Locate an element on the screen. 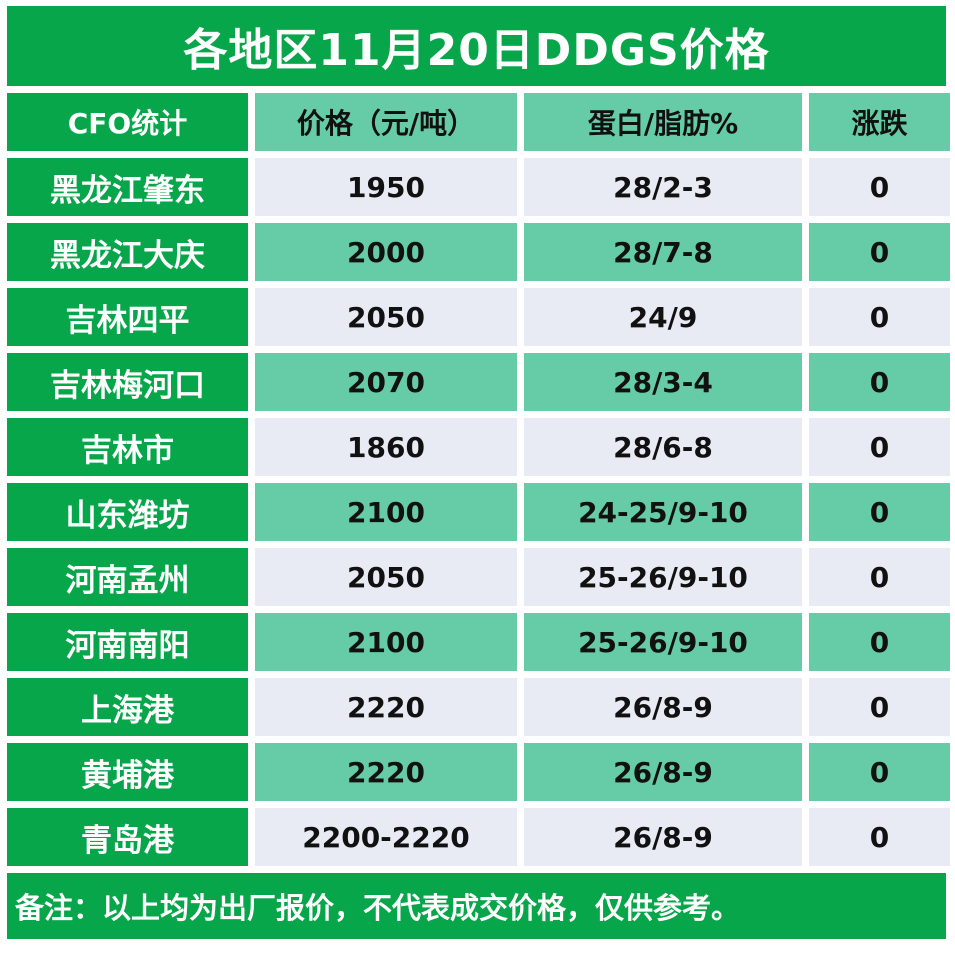 This screenshot has width=955, height=955. footnote: 备注：以上均为出厂报价，不代表成交价格，仅供参考。 is located at coordinates (476, 906).